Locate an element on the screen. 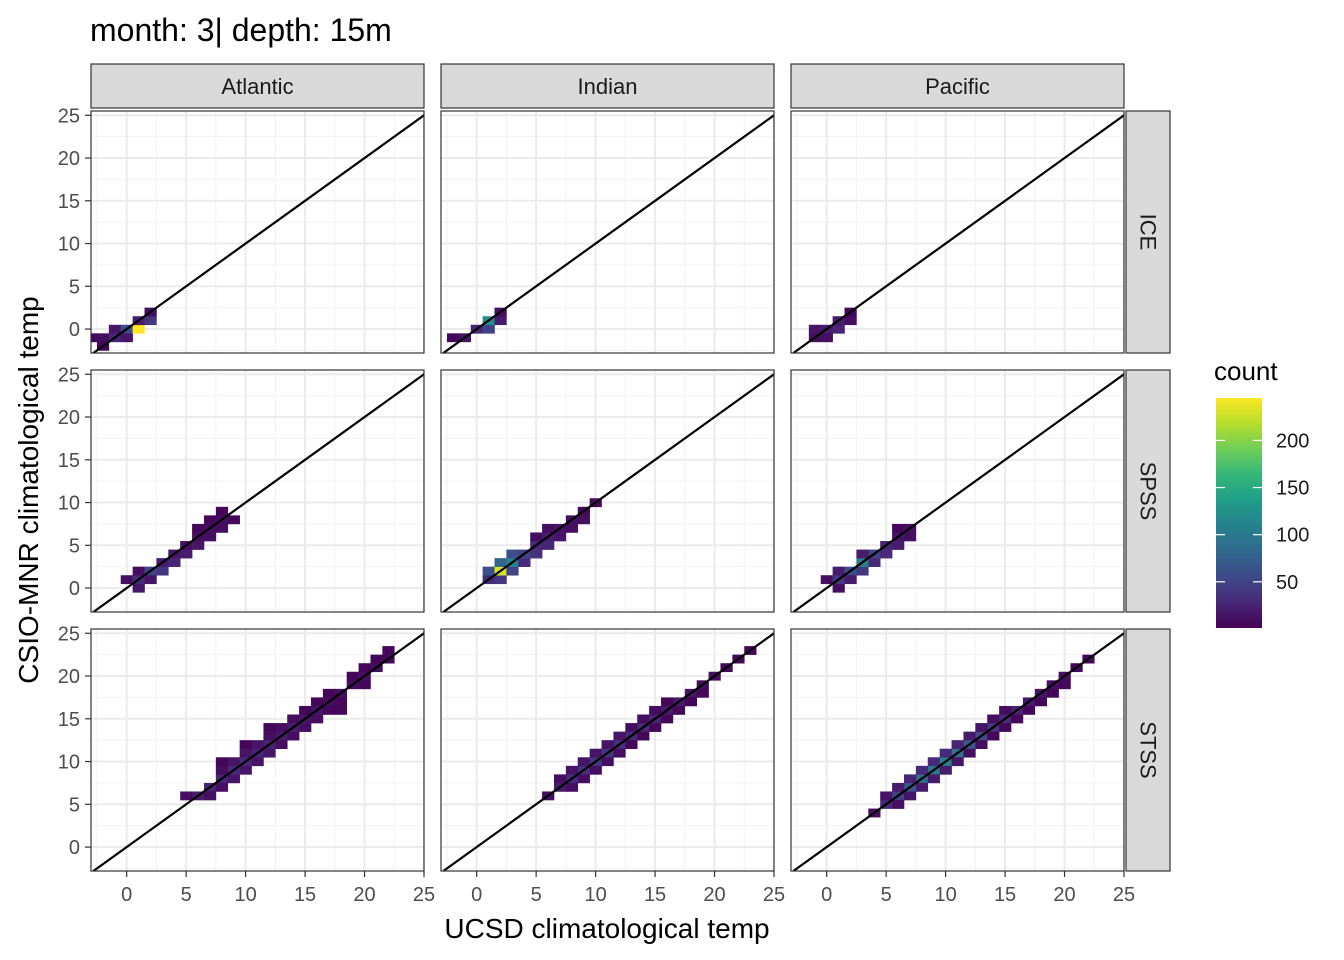  panel-pacific-ice is located at coordinates (957, 232).